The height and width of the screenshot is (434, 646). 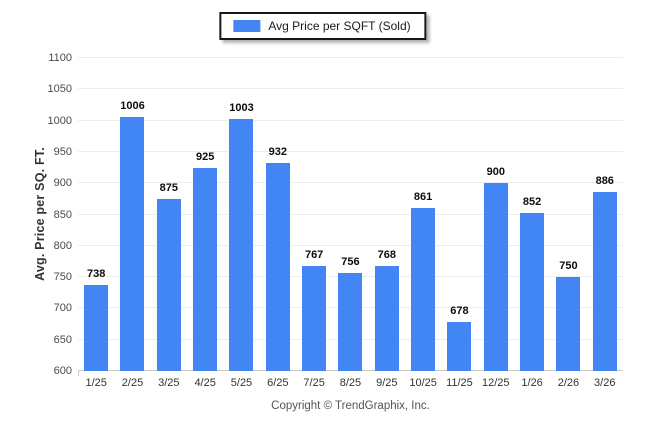 I want to click on bar-slot: 1003, so click(x=241, y=214).